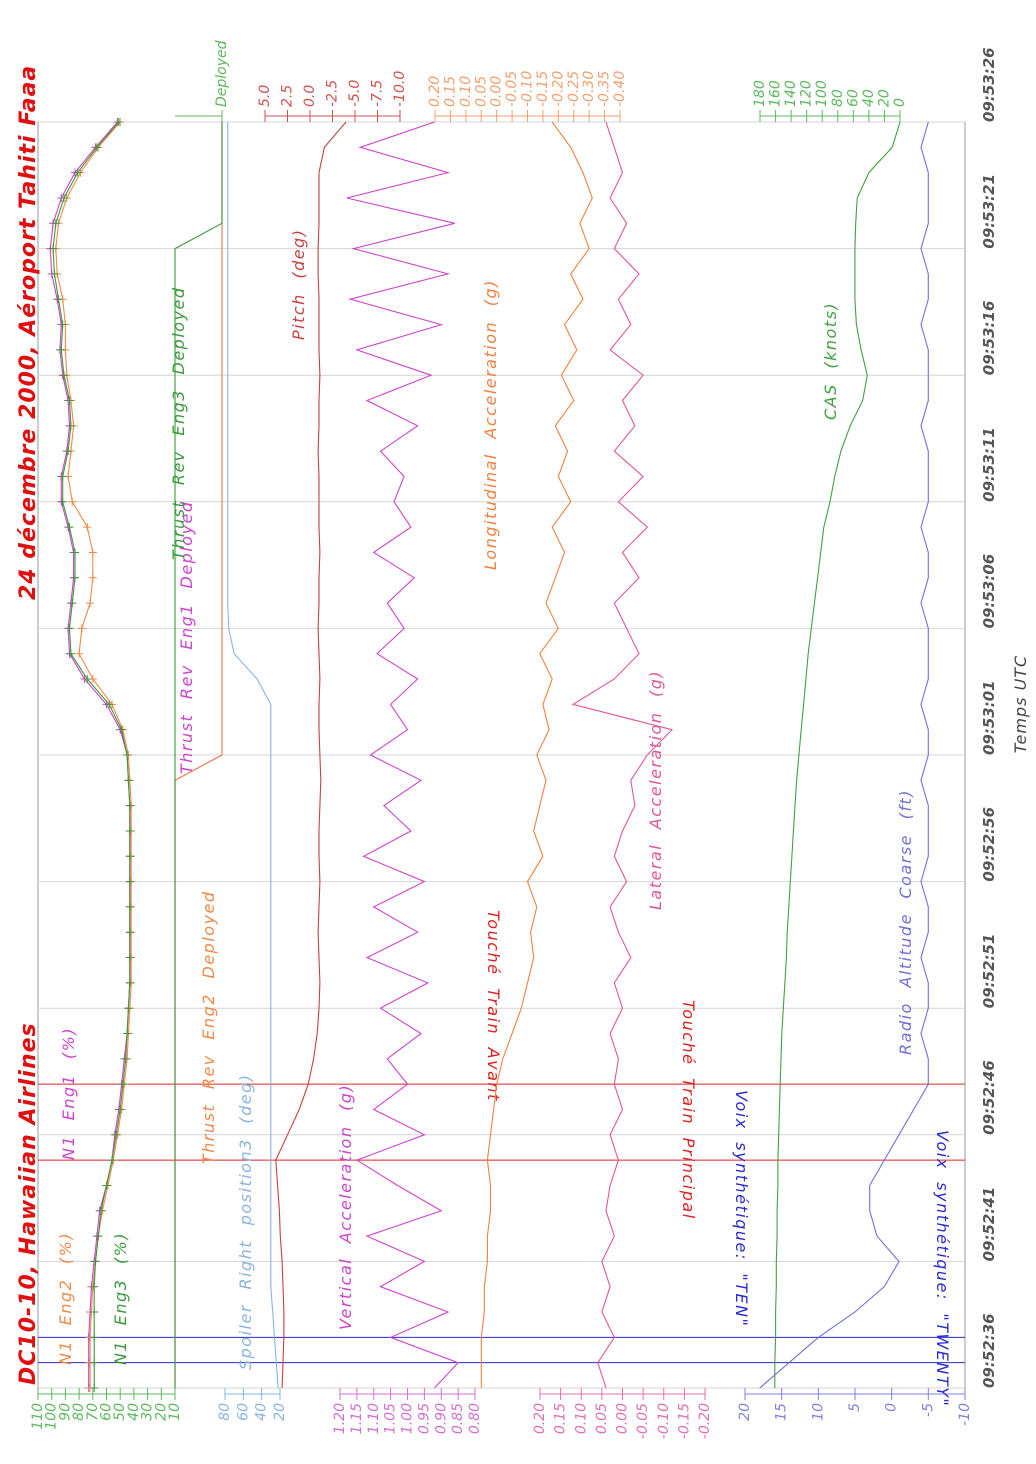  What do you see at coordinates (965, 1414) in the screenshot?
I see `y-tick-label: -10` at bounding box center [965, 1414].